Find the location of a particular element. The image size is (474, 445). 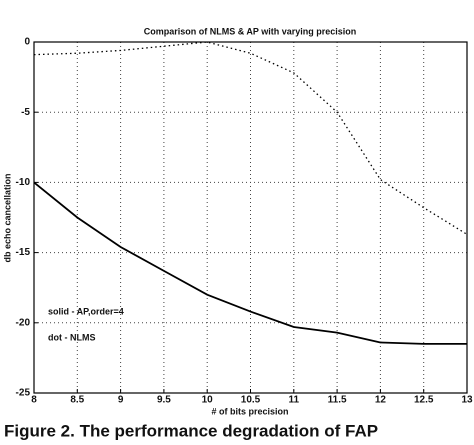

y-tick-label: -25 is located at coordinates (23, 393).